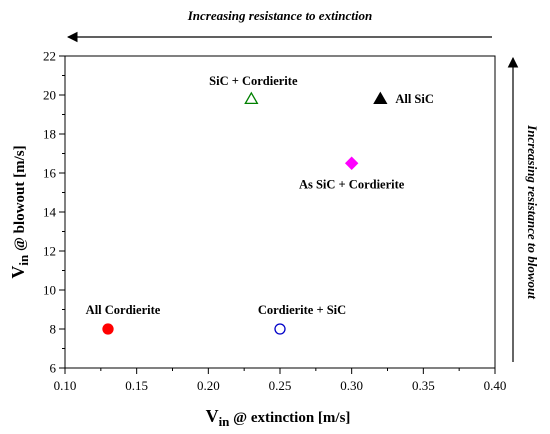 Image resolution: width=550 pixels, height=434 pixels. Describe the element at coordinates (123, 310) in the screenshot. I see `data-point-label: All Cordierite` at that location.